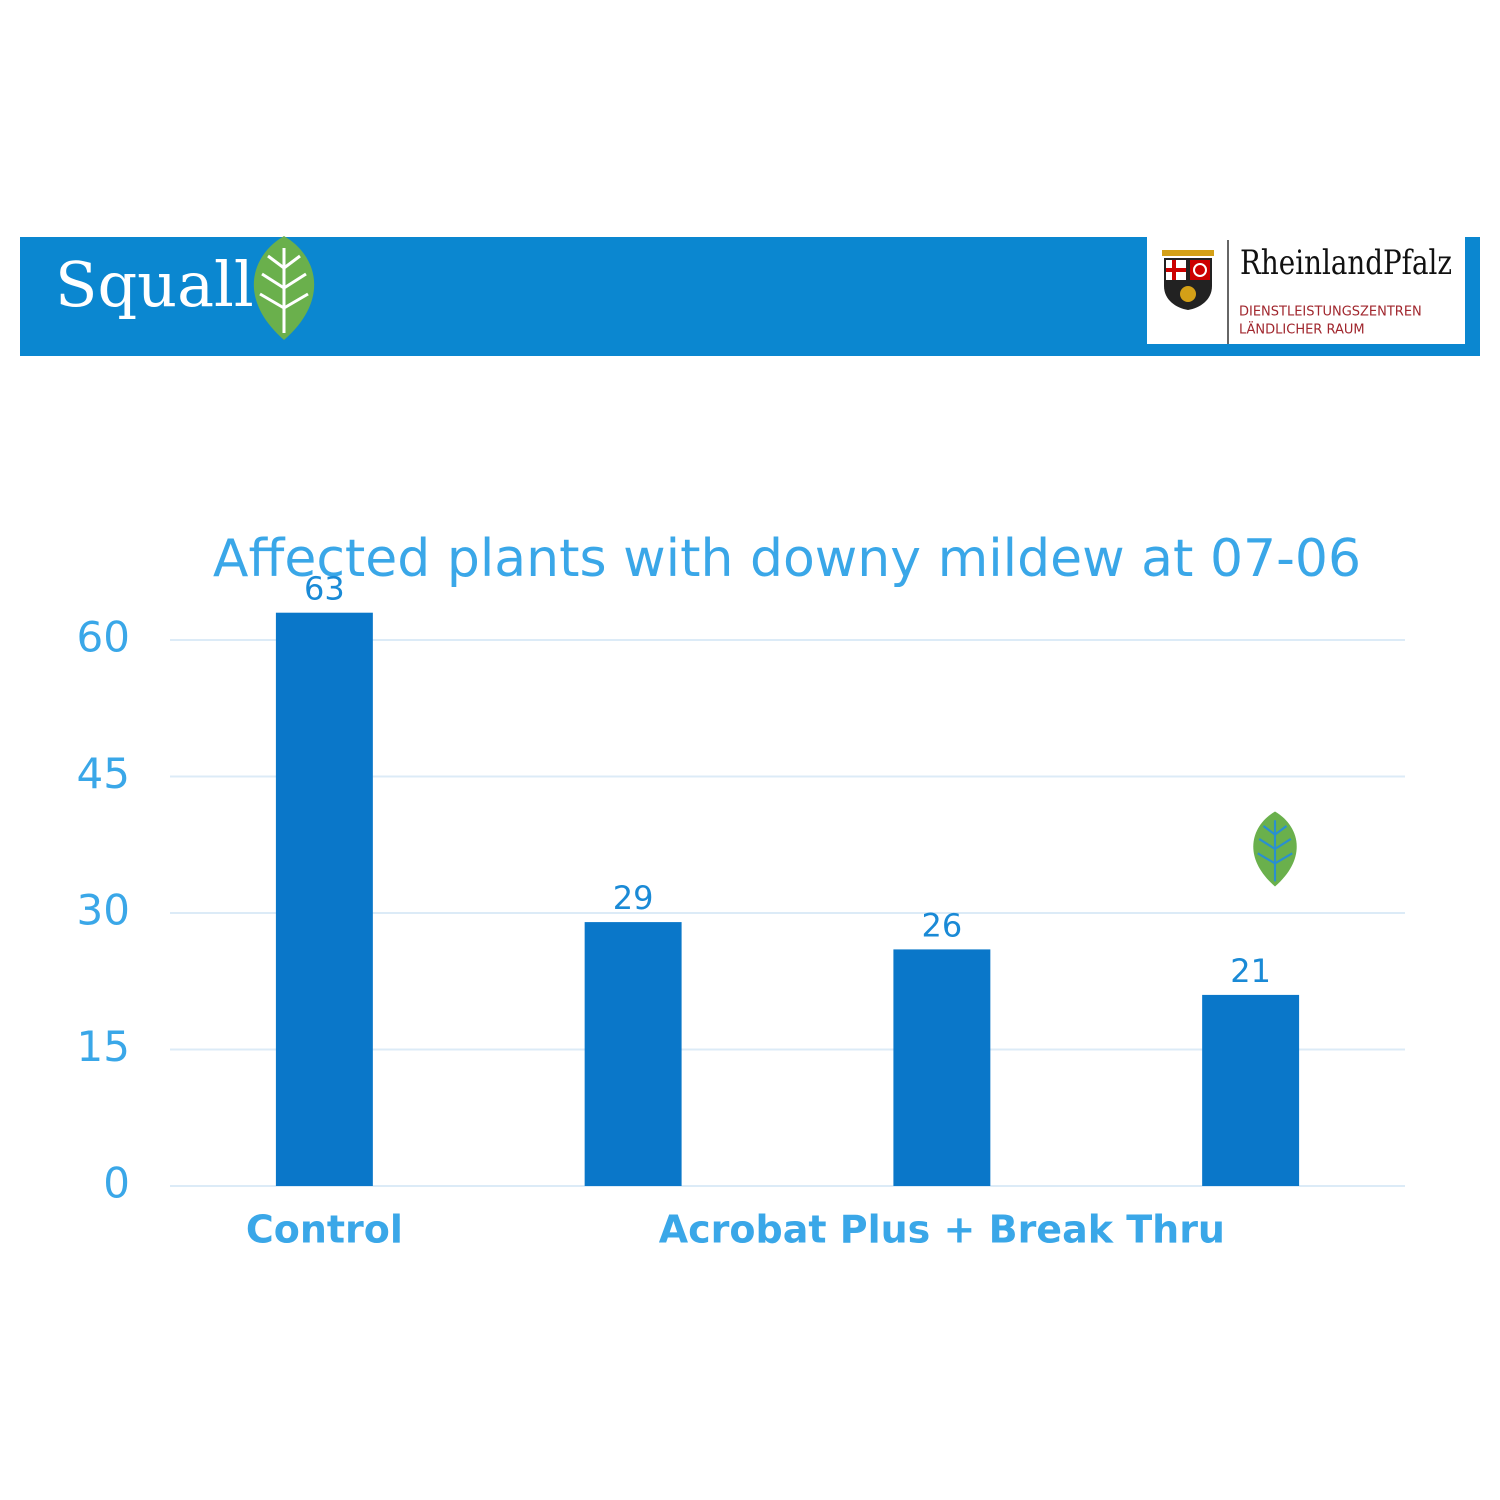 Image resolution: width=1500 pixels, height=1500 pixels. What do you see at coordinates (1346, 263) in the screenshot?
I see `partner-name: RheinlandPfalz` at bounding box center [1346, 263].